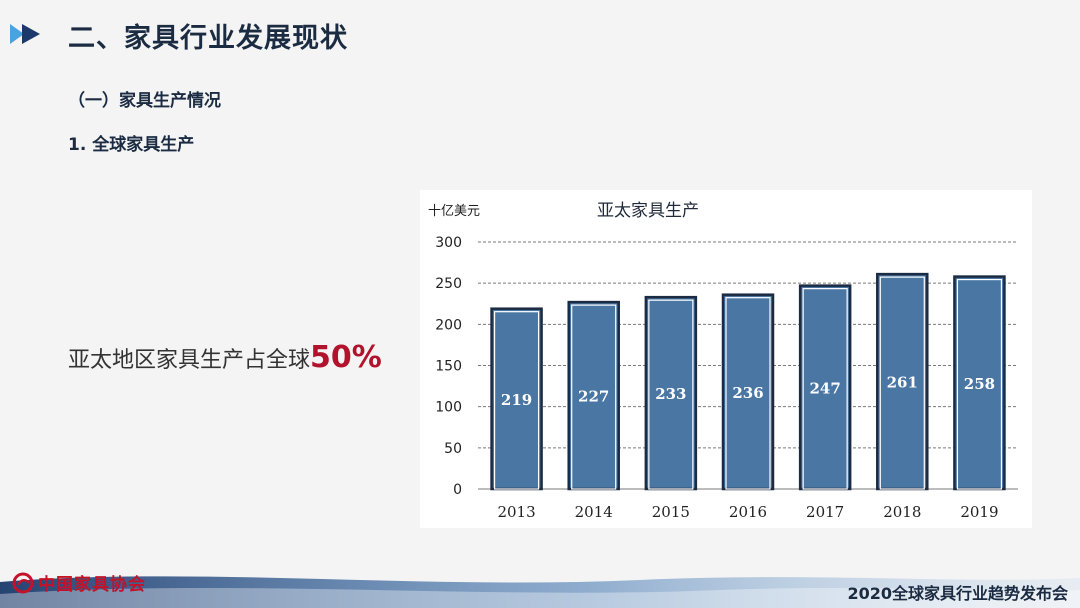 The height and width of the screenshot is (608, 1080). Describe the element at coordinates (979, 512) in the screenshot. I see `x-tick-label: 2019` at that location.